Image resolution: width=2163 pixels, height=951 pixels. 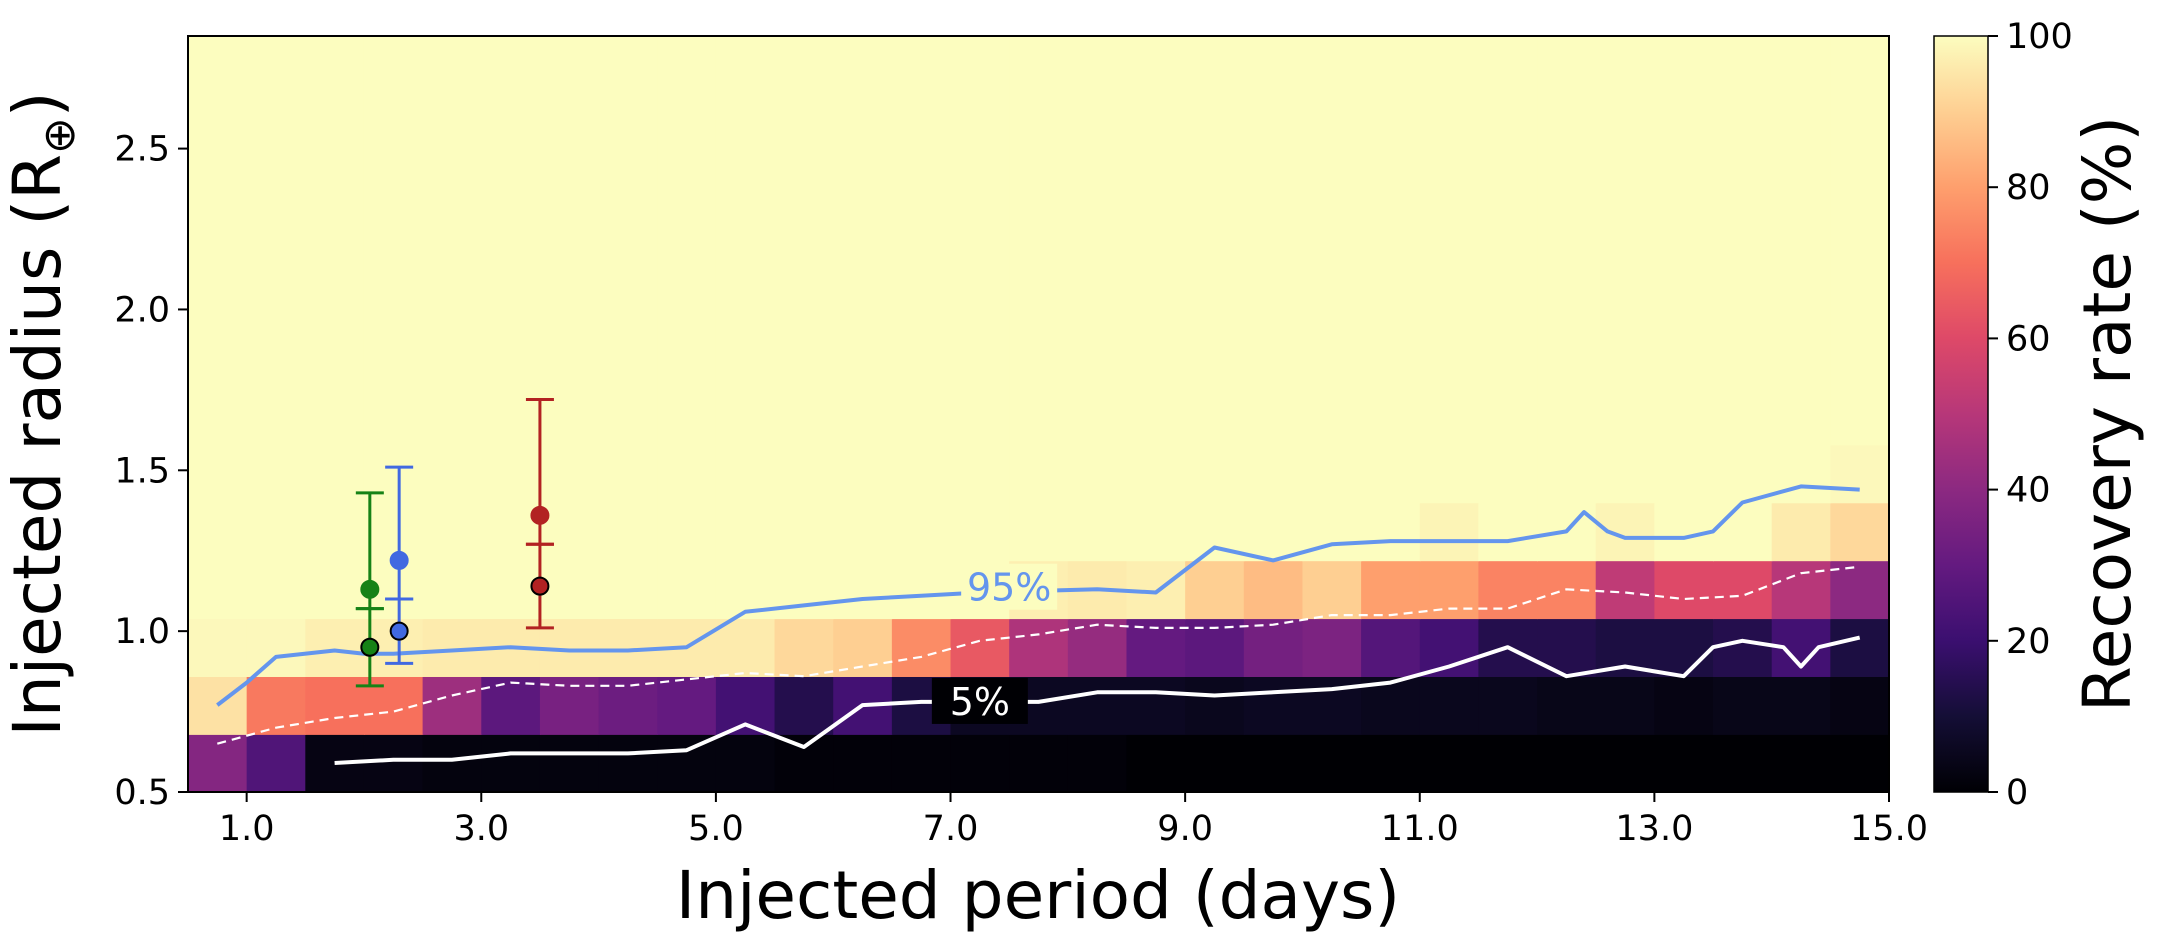 I want to click on planet-points, so click(x=454, y=543).